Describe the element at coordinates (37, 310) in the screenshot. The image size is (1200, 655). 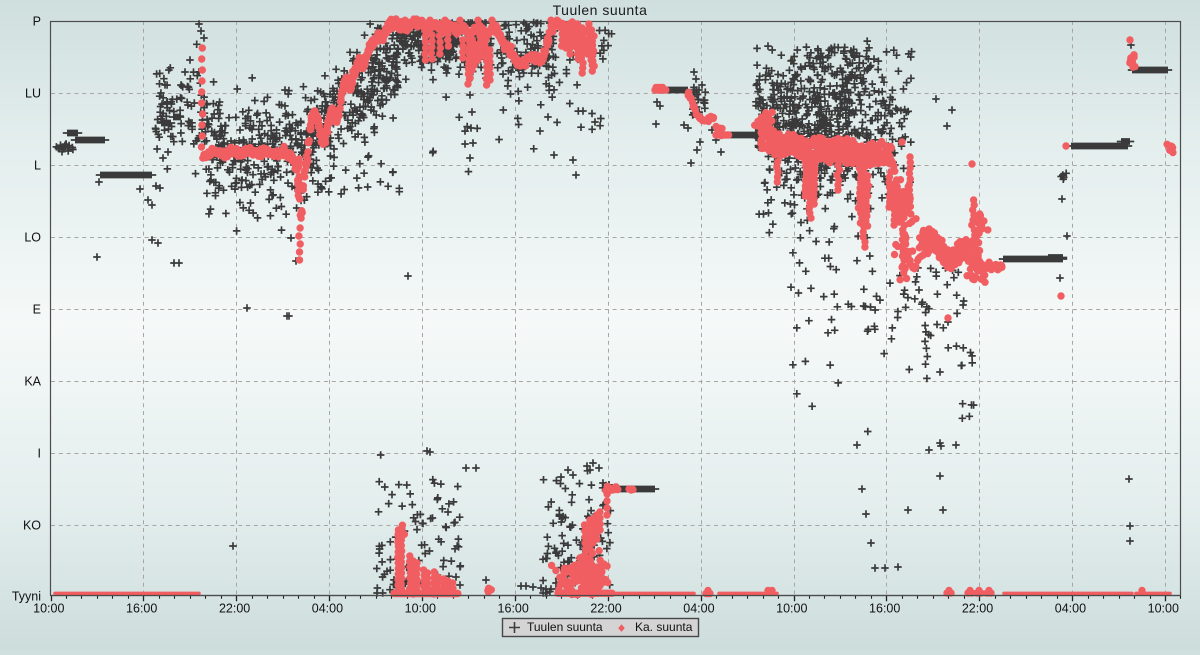
I see `svg-text: E` at that location.